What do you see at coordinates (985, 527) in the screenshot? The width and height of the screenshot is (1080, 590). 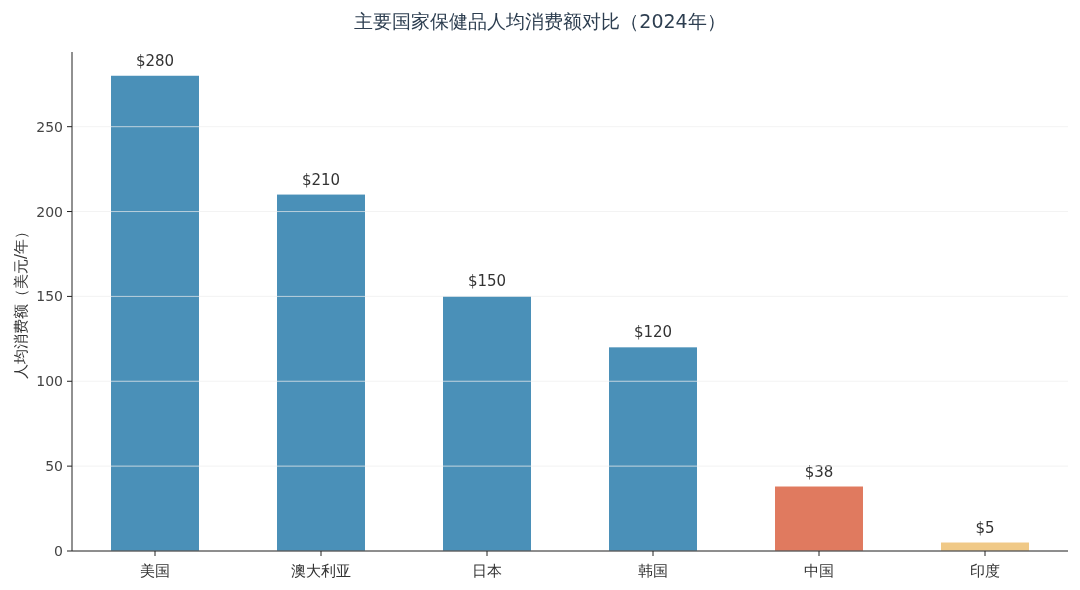 I see `data-label: $5` at bounding box center [985, 527].